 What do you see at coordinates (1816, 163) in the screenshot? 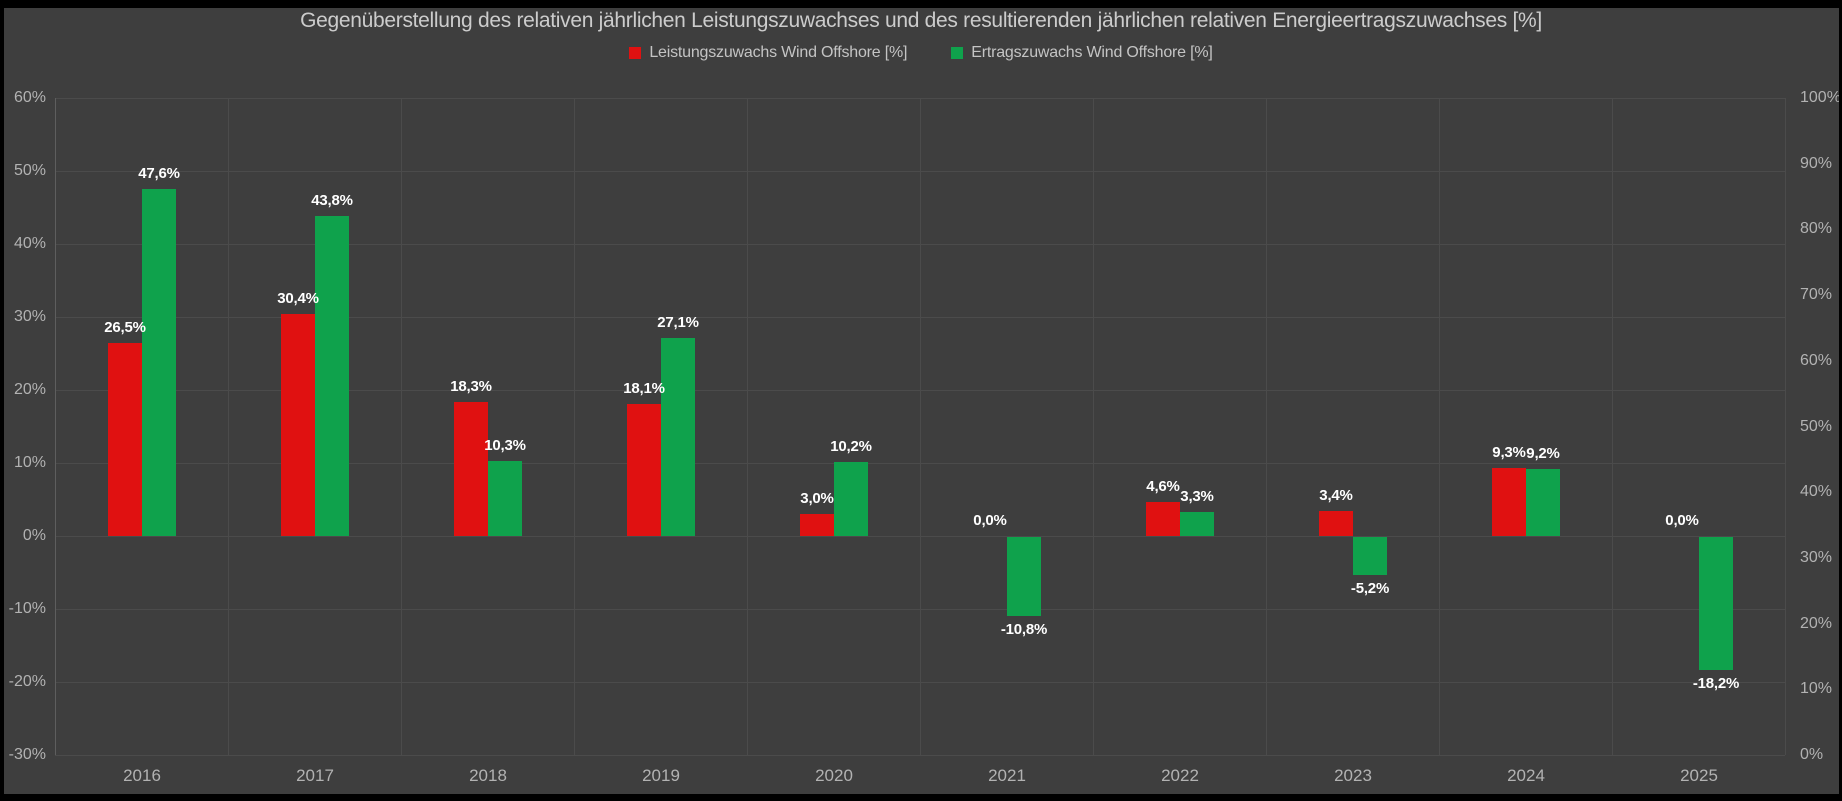
I see `right-axis-tick: 90%` at bounding box center [1816, 163].